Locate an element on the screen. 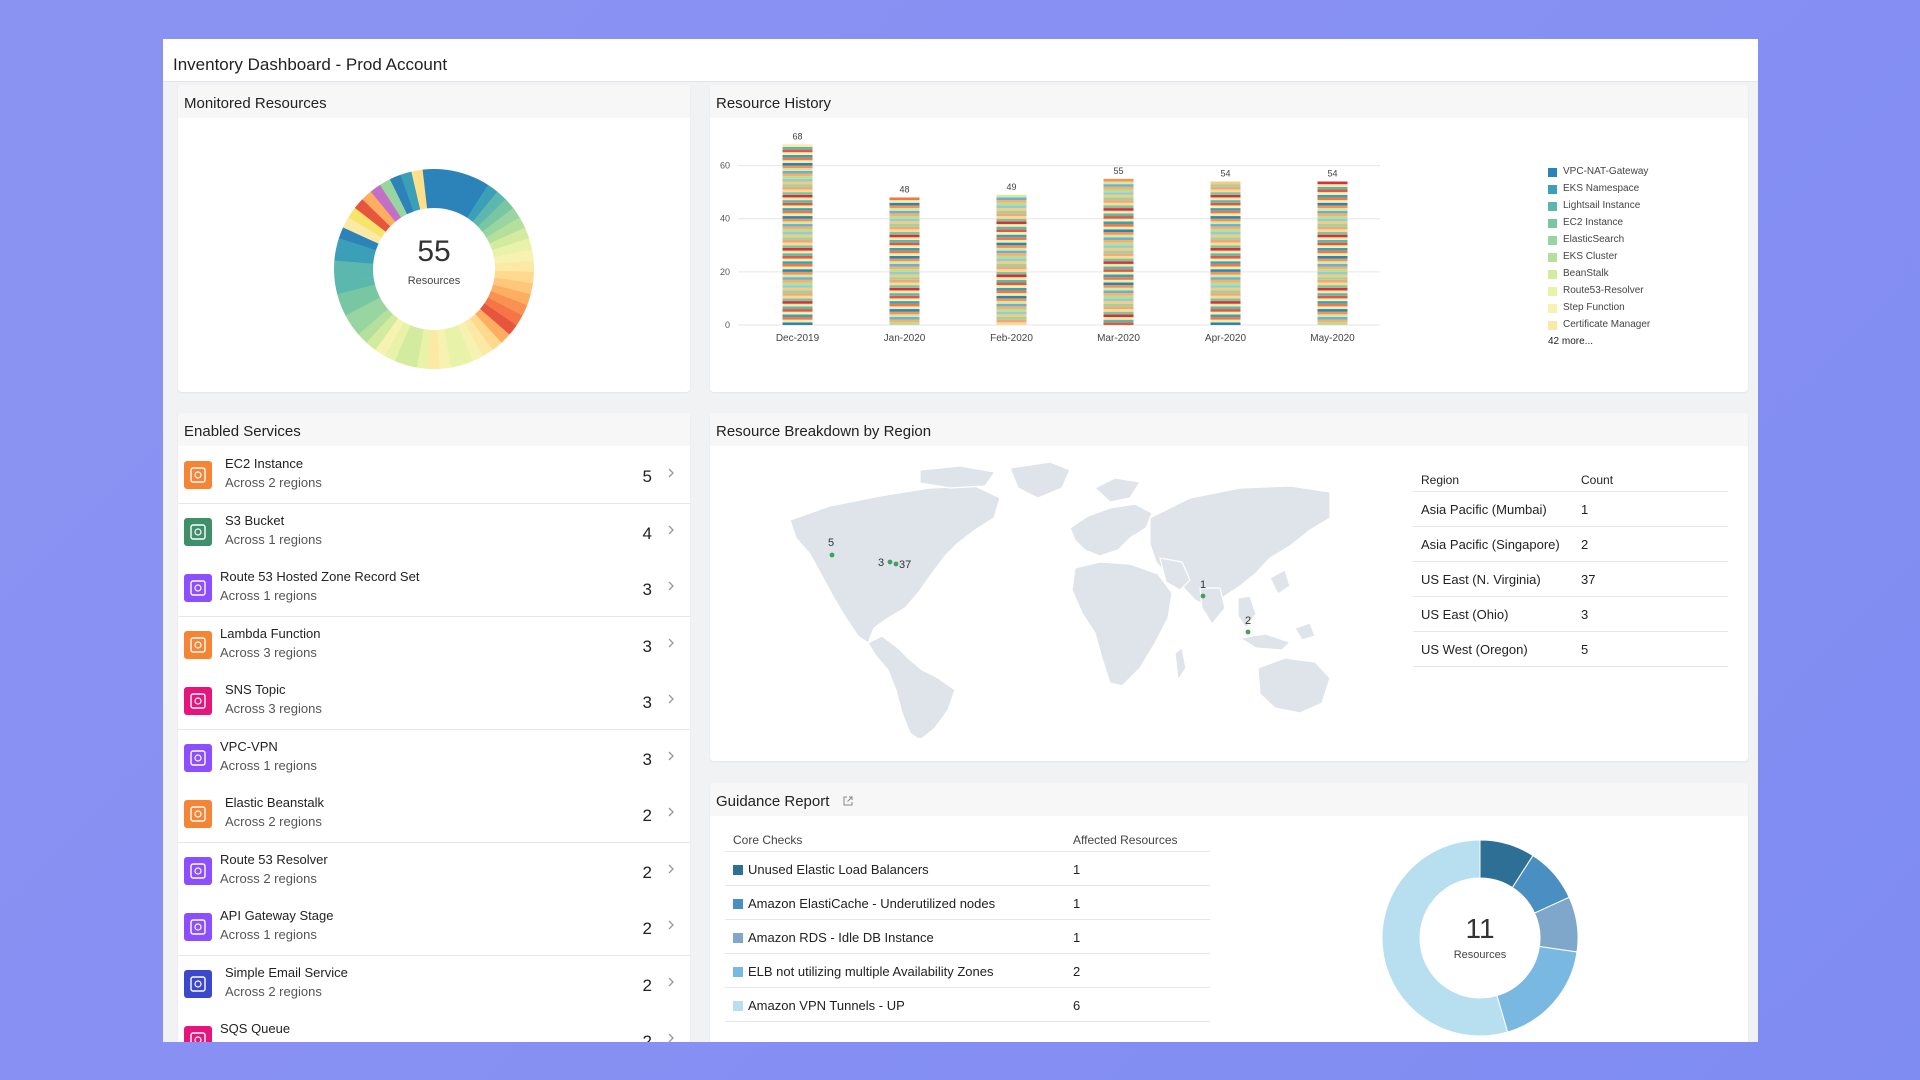 This screenshot has width=1920, height=1080. marker-virginia is located at coordinates (896, 564).